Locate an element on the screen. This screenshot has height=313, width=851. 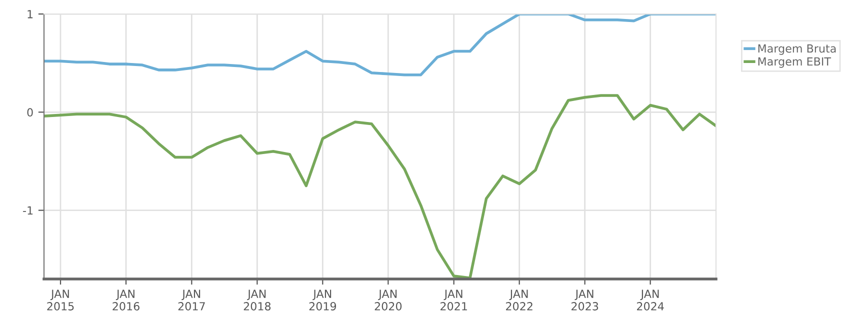
x-tick-label: JAN 2022 is located at coordinates (519, 300).